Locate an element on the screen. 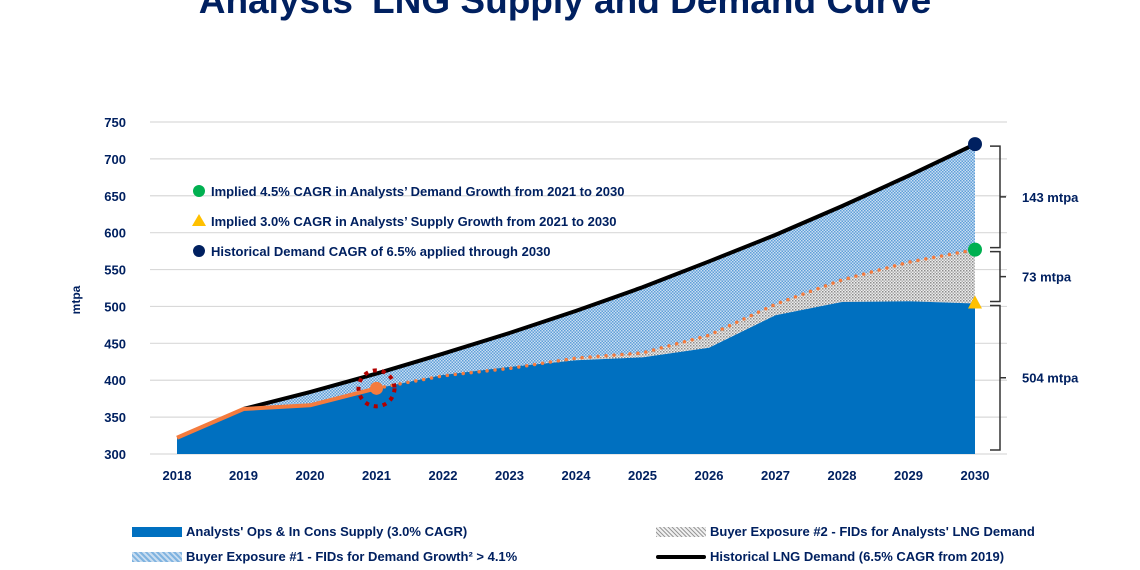 The image size is (1140, 570). y-tick-label: 450 is located at coordinates (115, 343).